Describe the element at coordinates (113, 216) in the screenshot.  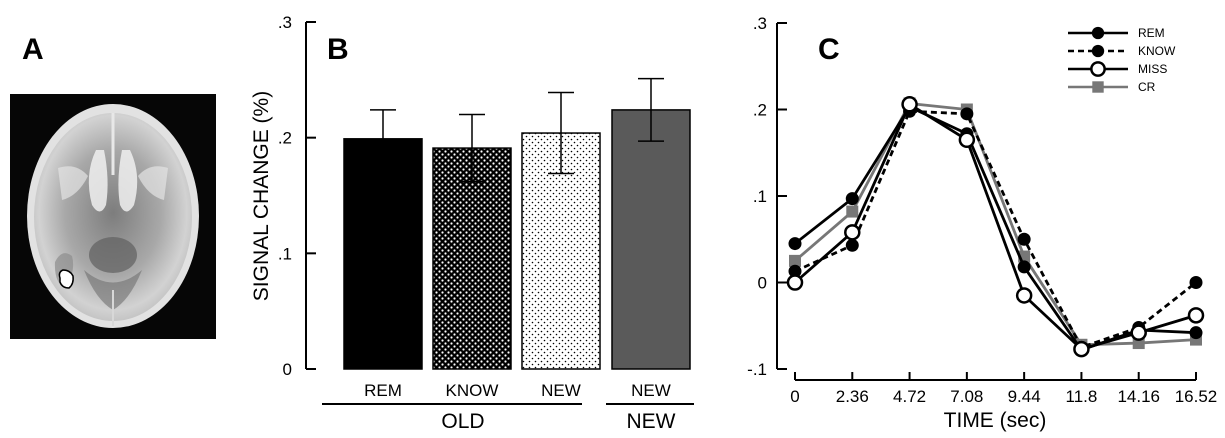
I see `brain-scan-image` at that location.